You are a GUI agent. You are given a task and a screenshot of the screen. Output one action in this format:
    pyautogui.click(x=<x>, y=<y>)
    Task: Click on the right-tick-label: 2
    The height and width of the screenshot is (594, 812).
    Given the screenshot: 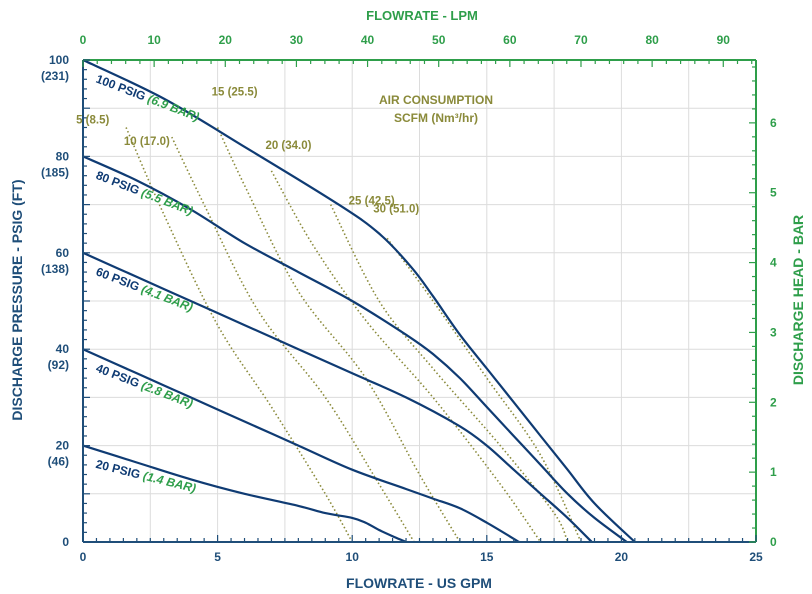 What is the action you would take?
    pyautogui.click(x=773, y=402)
    